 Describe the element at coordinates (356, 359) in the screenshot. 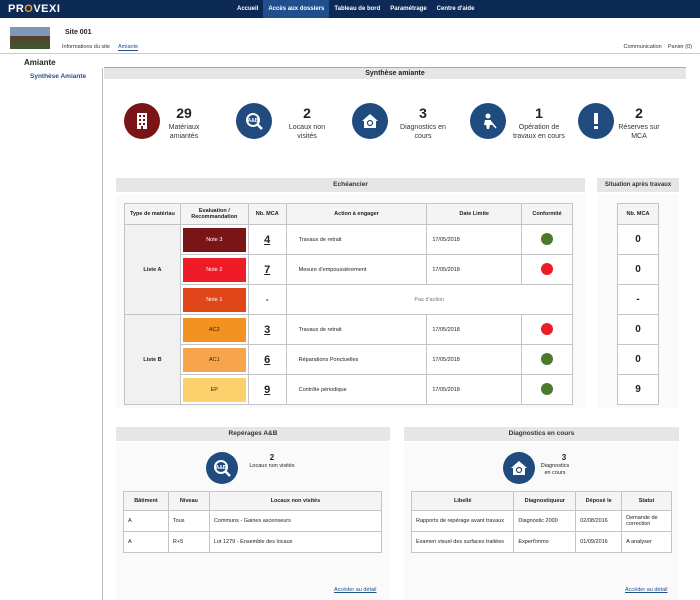

I see `action-cell: Réparations Ponctuelles` at that location.